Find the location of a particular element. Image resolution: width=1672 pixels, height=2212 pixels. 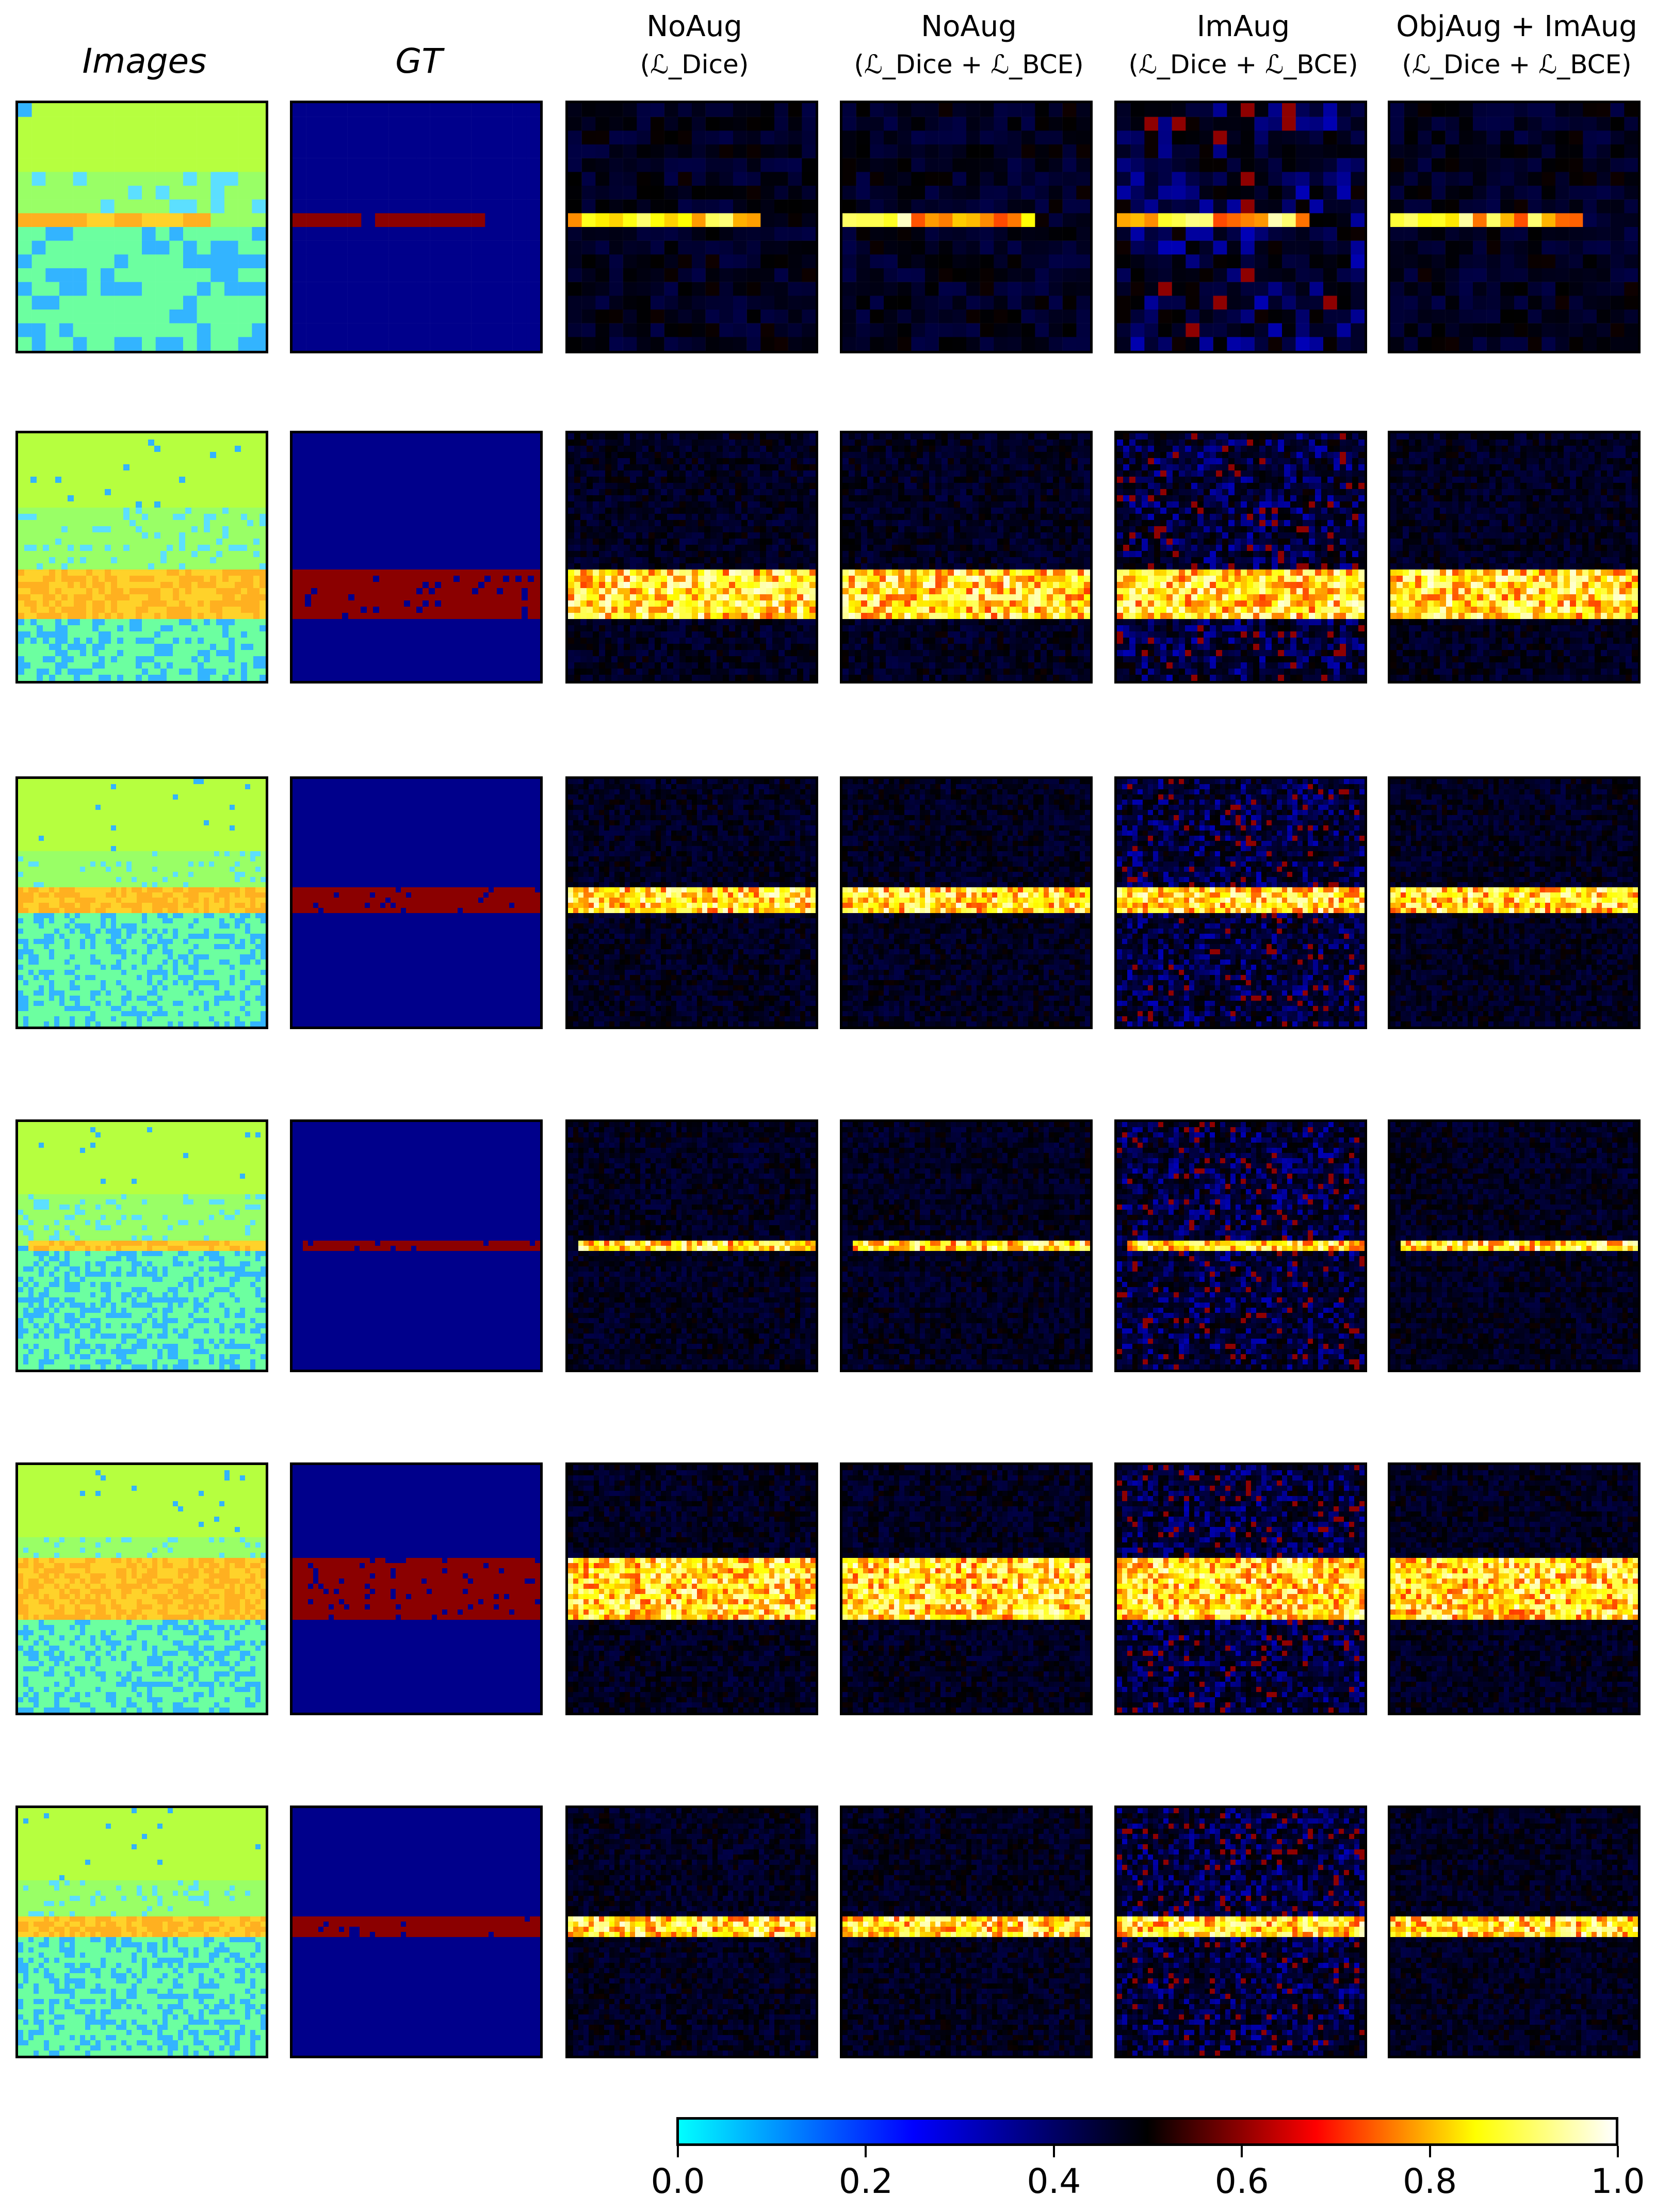

colorbar is located at coordinates (1147, 2131).